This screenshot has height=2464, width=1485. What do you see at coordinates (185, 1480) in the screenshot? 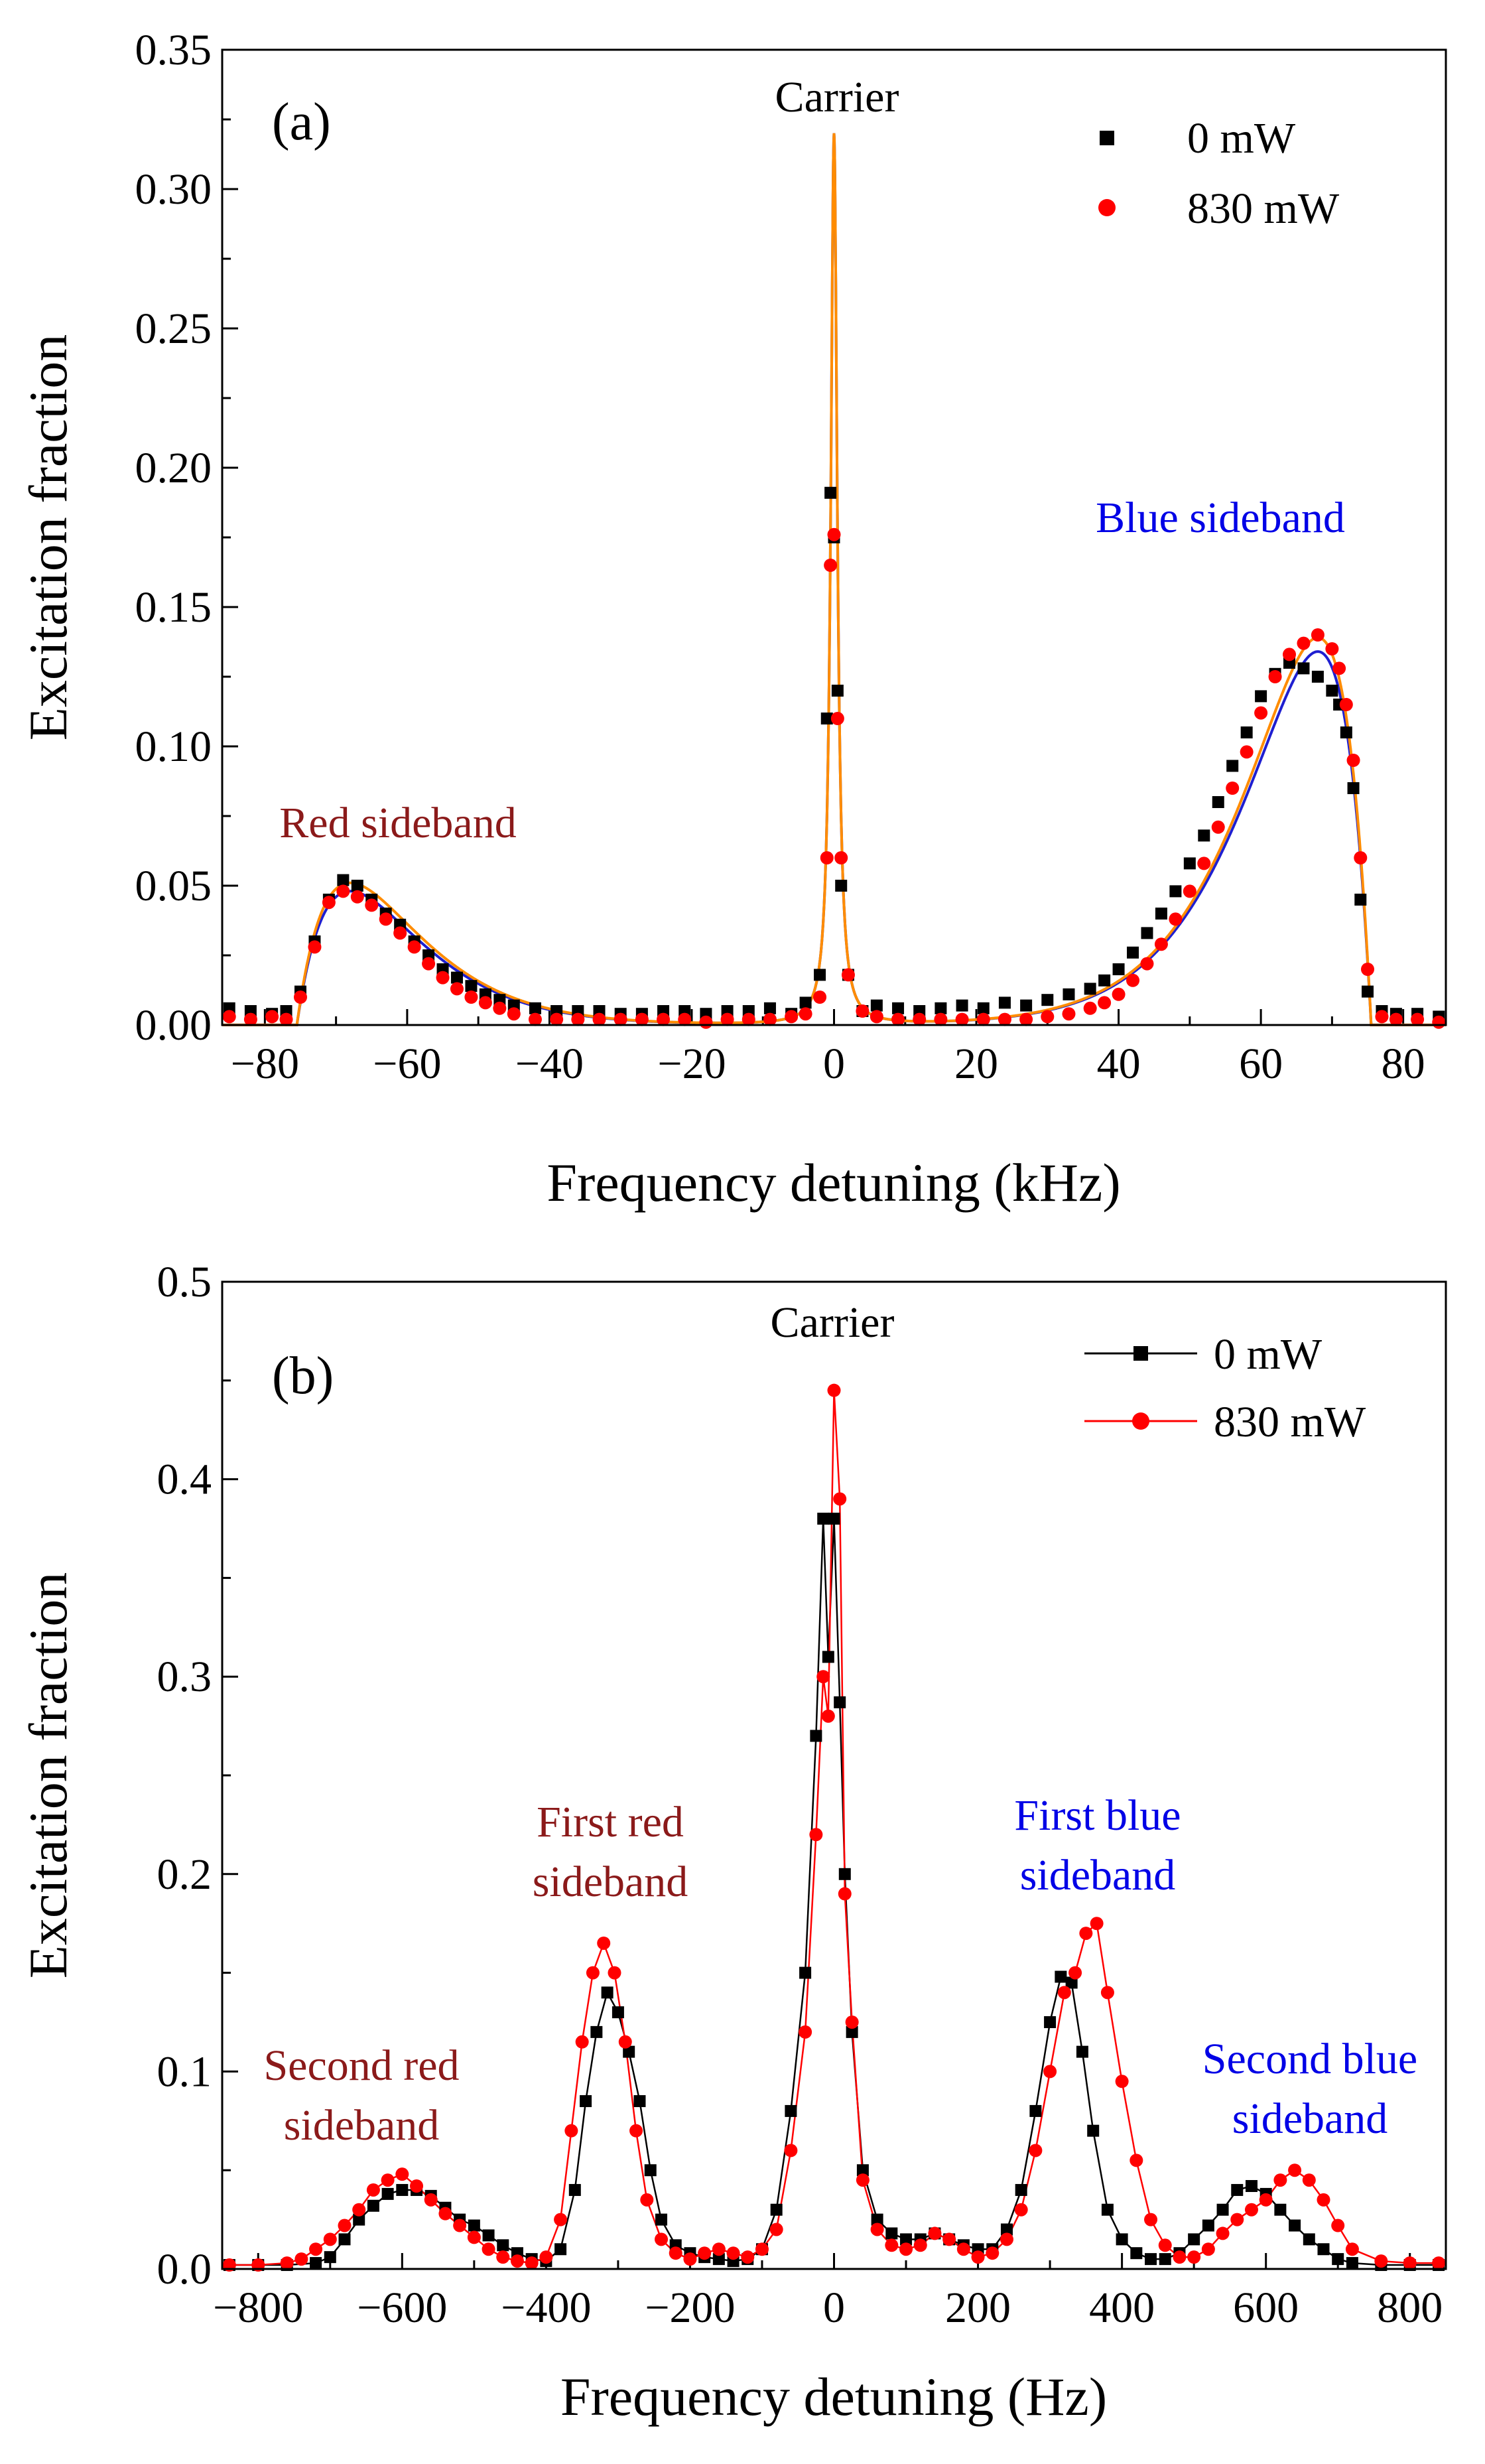
I see `b-y-tick-label: 0.4` at bounding box center [185, 1480].